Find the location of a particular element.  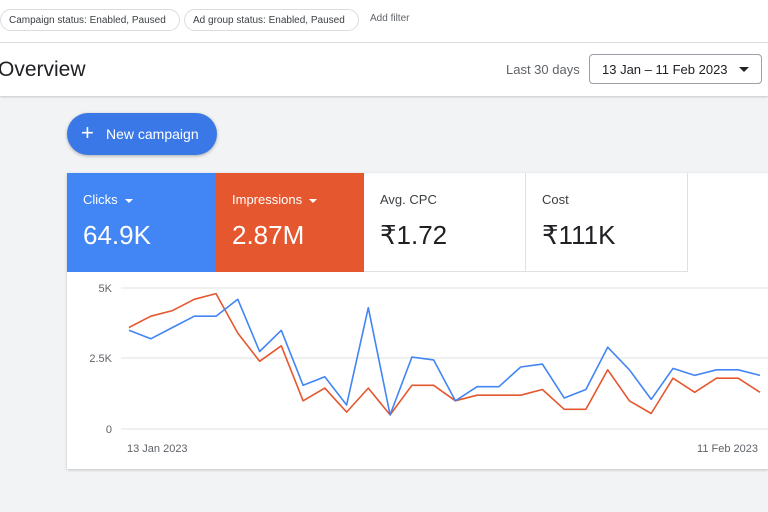

plus-icon: + is located at coordinates (87, 132).